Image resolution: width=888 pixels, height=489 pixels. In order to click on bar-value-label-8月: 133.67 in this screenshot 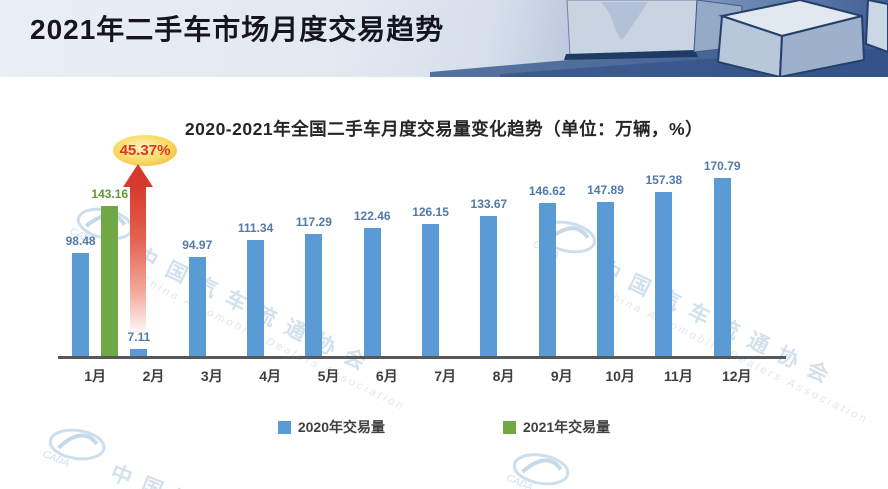, I will do `click(489, 204)`.